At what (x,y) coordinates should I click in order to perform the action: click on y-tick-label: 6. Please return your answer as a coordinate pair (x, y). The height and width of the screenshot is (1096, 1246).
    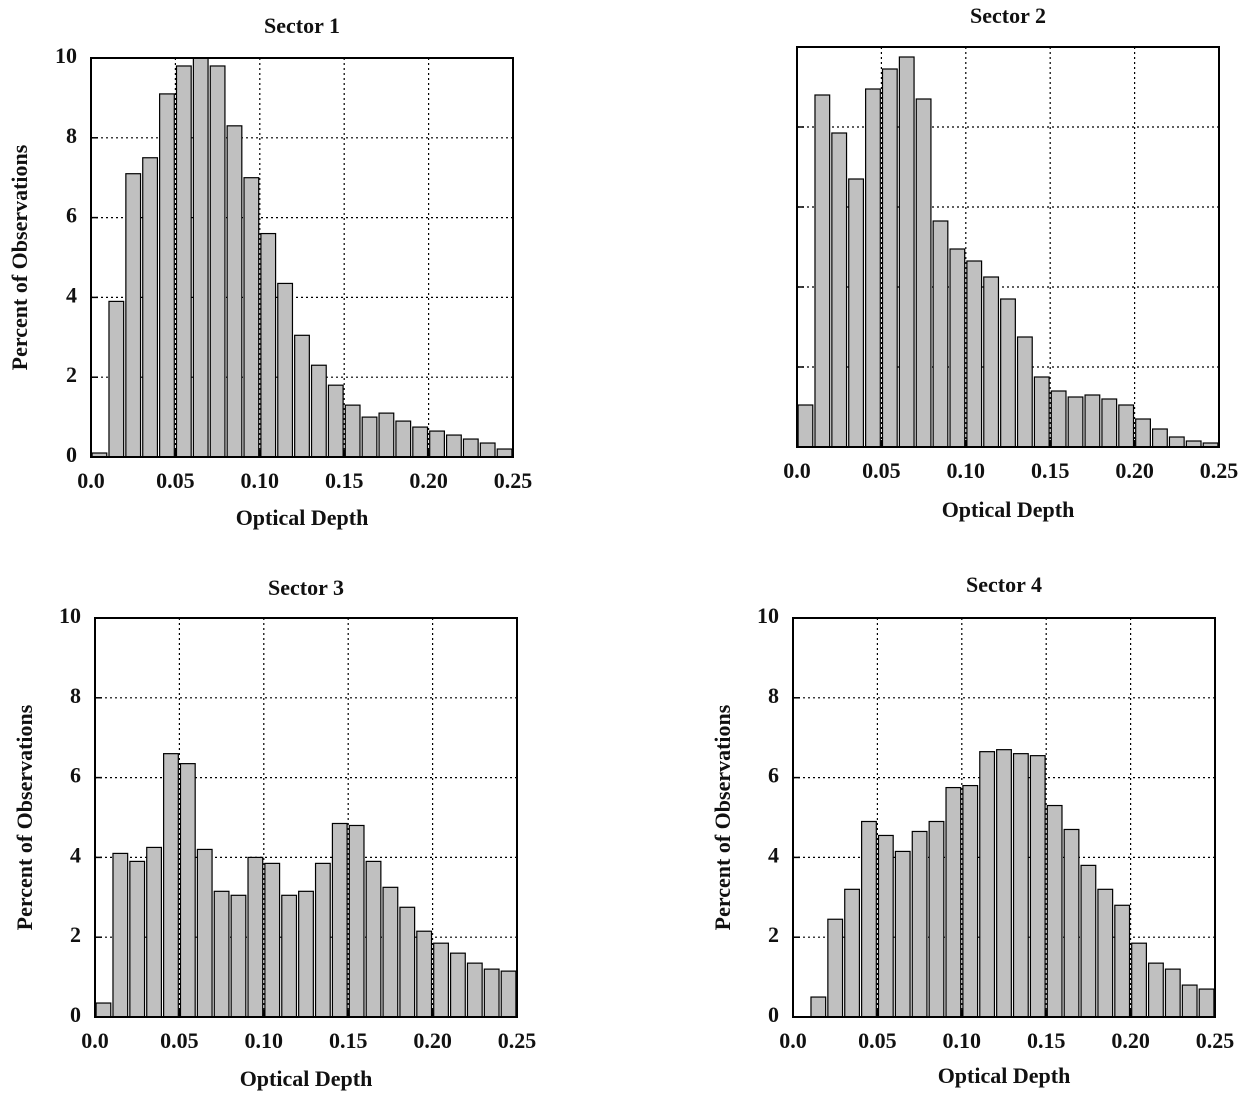
    Looking at the image, I should click on (75, 775).